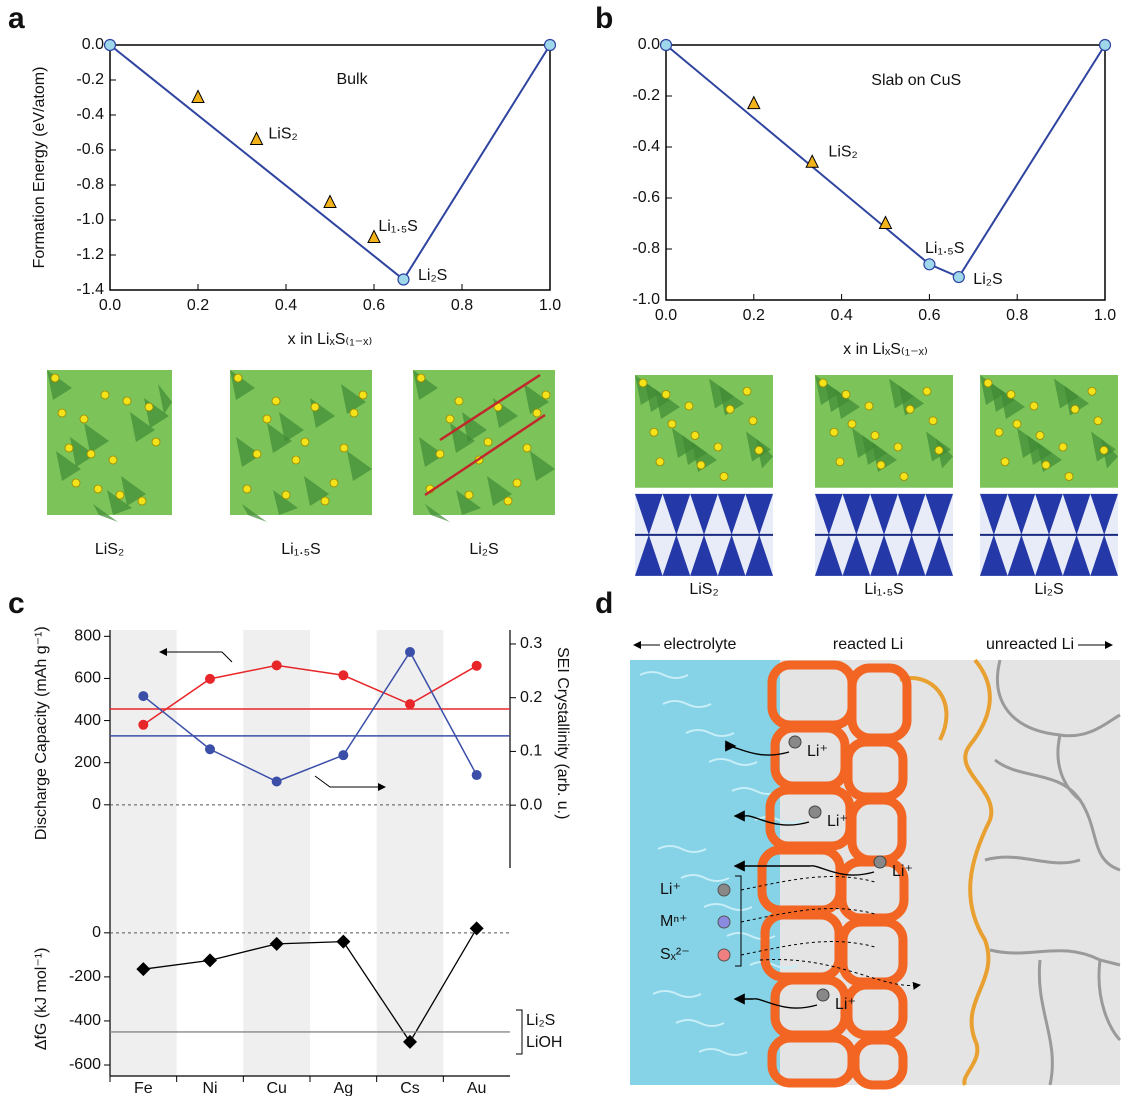 The image size is (1122, 1096). I want to click on x-tick-label: Ni, so click(209, 1088).